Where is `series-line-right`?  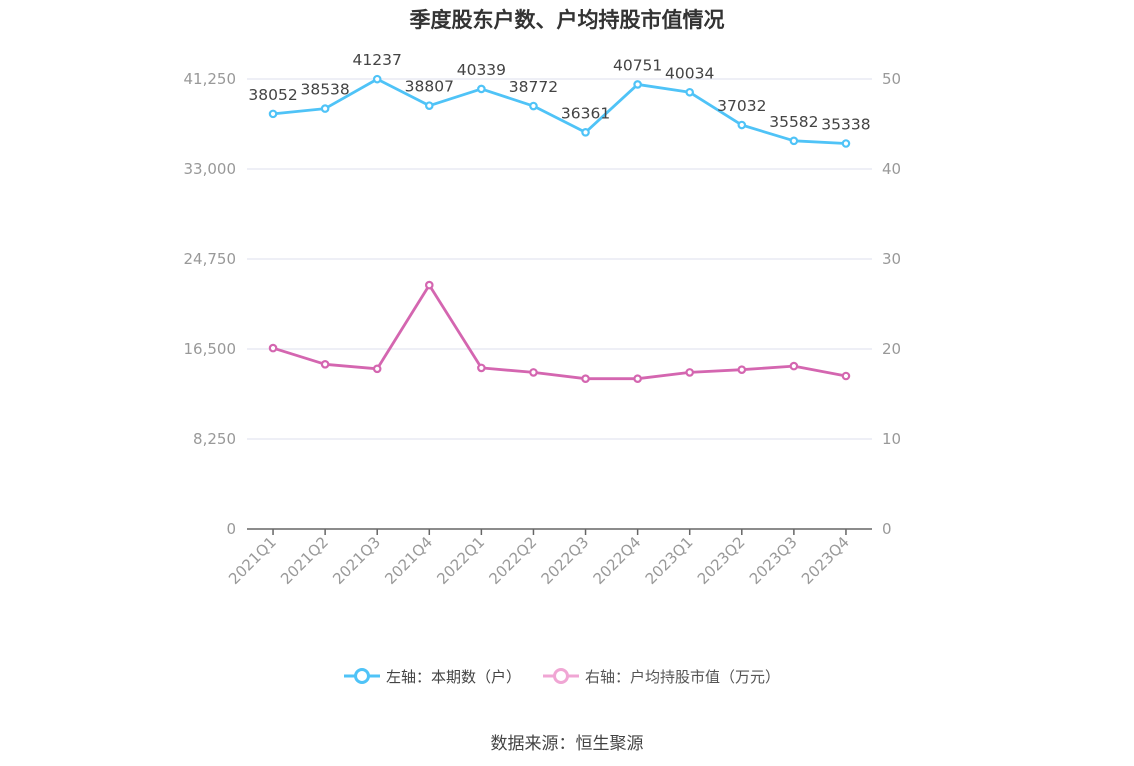 series-line-right is located at coordinates (559, 332).